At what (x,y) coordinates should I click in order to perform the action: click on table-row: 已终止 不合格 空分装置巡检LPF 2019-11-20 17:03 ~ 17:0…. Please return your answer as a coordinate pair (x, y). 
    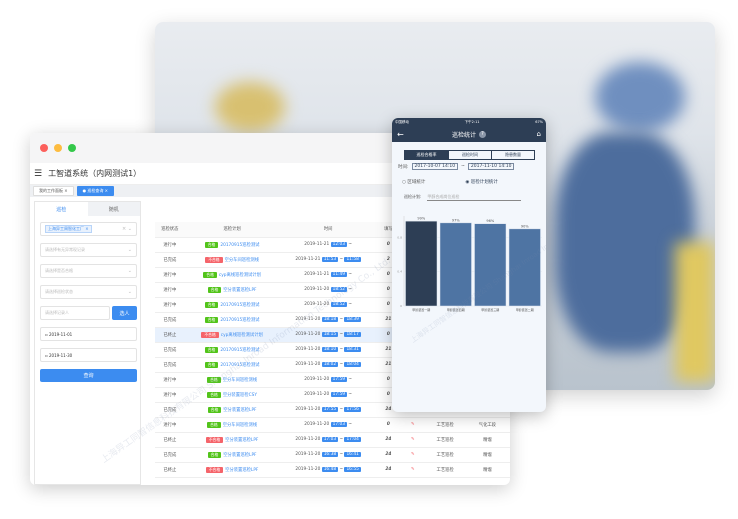
    Looking at the image, I should click on (332, 440).